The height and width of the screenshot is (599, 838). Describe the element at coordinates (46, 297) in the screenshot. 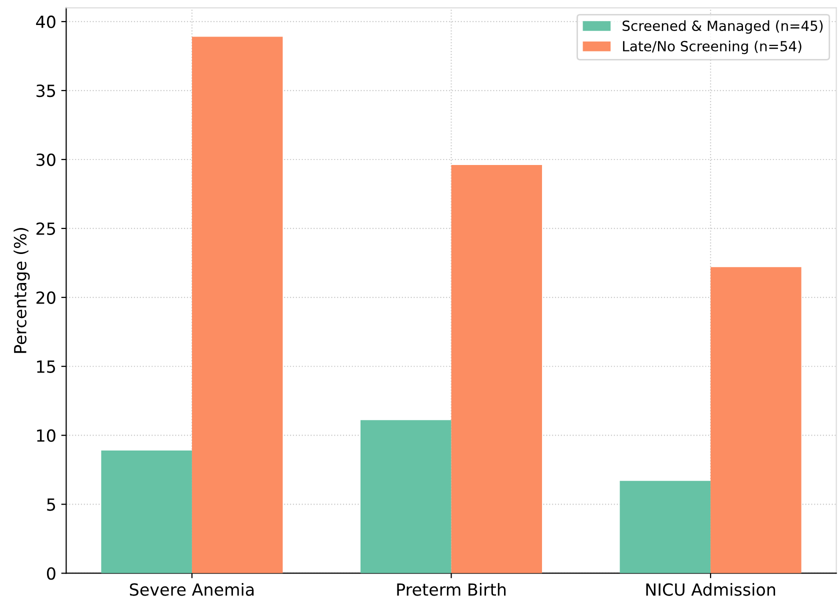

I see `y-tick-label: 20` at that location.